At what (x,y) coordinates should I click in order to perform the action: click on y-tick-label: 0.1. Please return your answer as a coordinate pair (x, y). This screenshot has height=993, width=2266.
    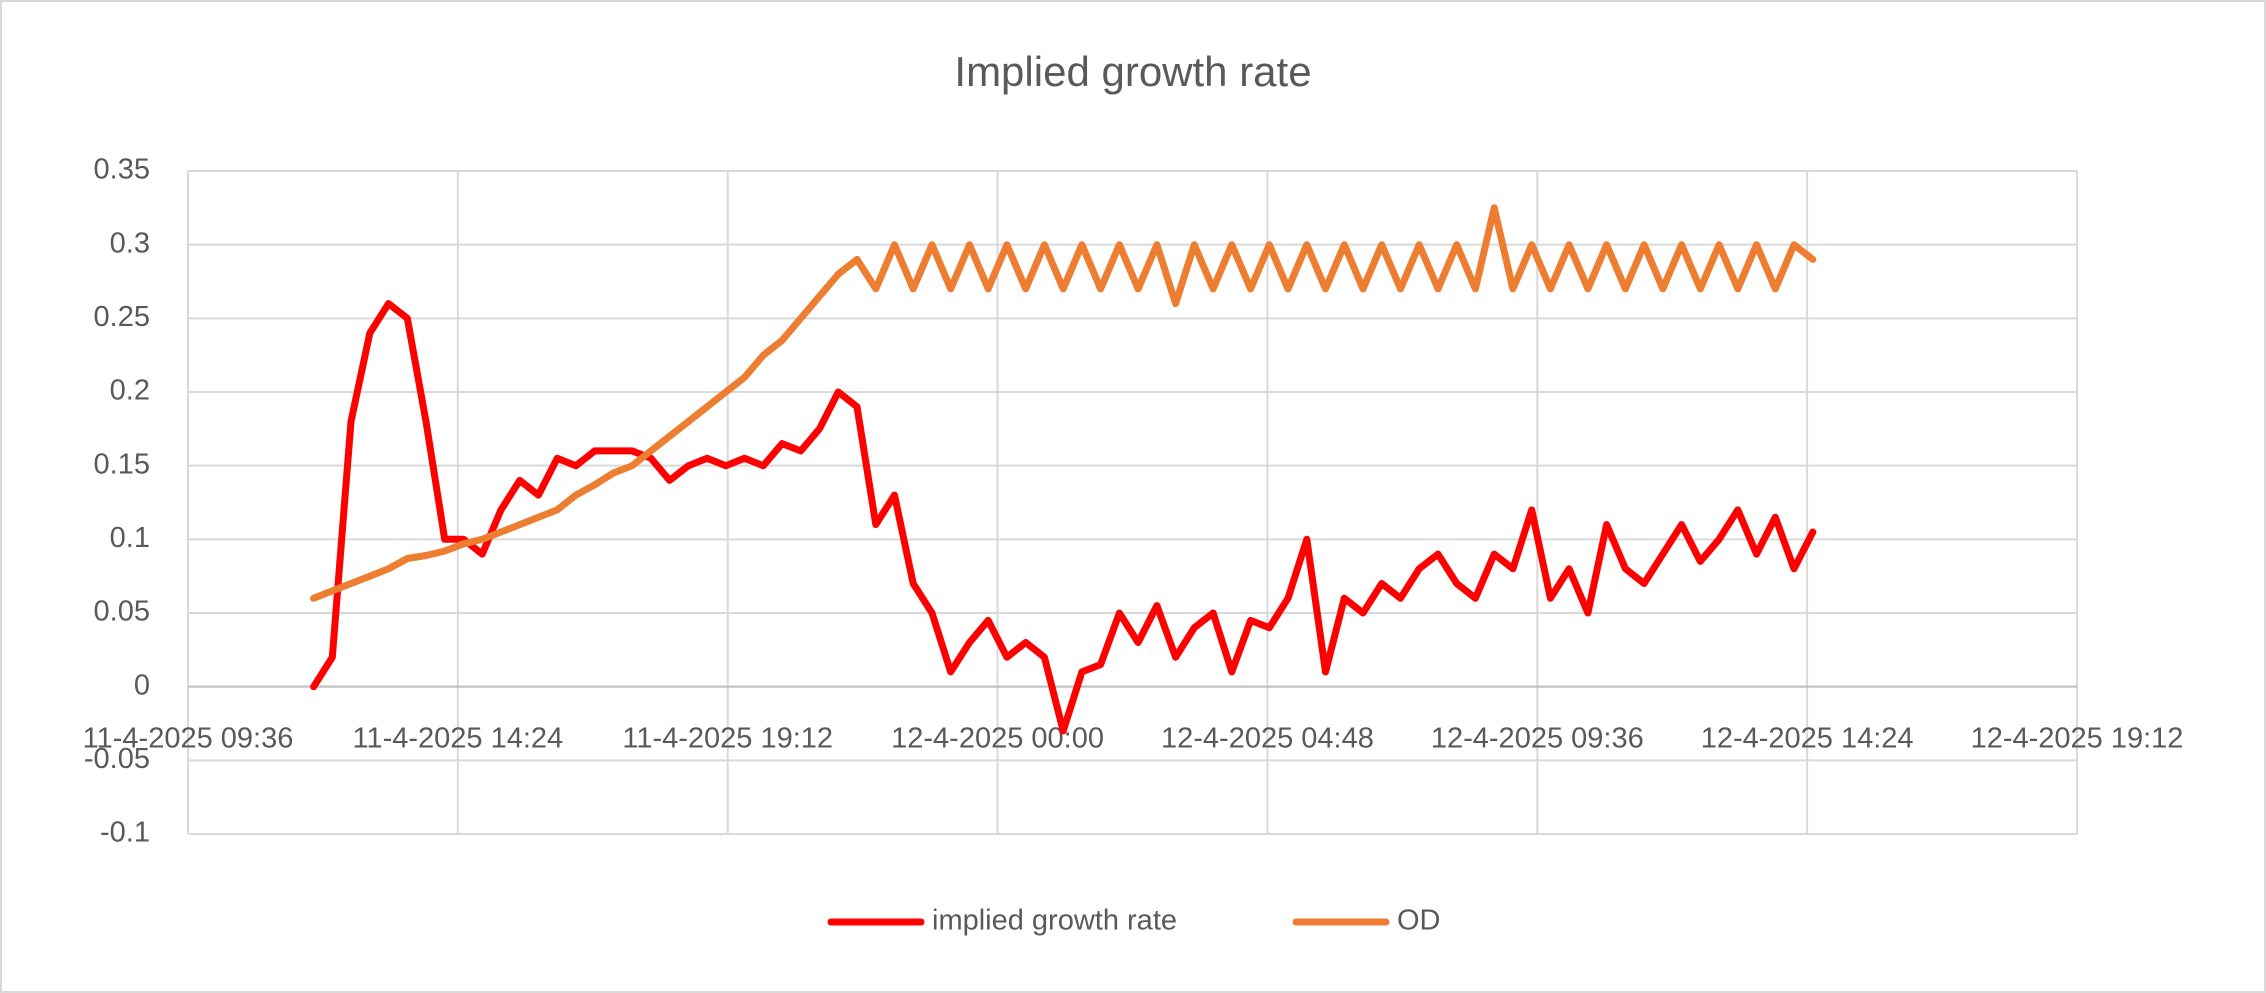
    Looking at the image, I should click on (130, 538).